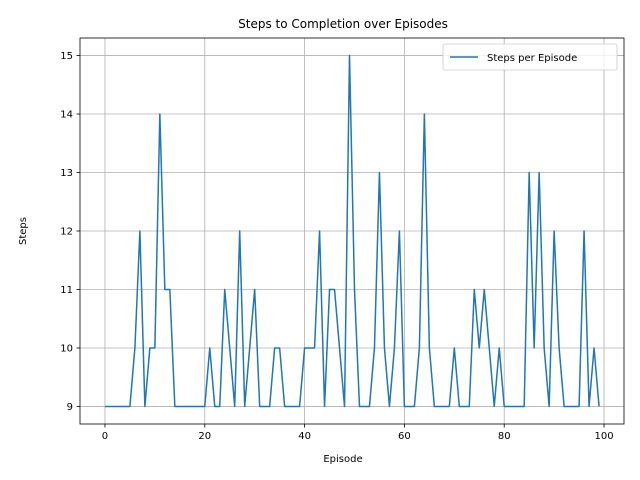  I want to click on legend-label: Steps per Episode, so click(532, 58).